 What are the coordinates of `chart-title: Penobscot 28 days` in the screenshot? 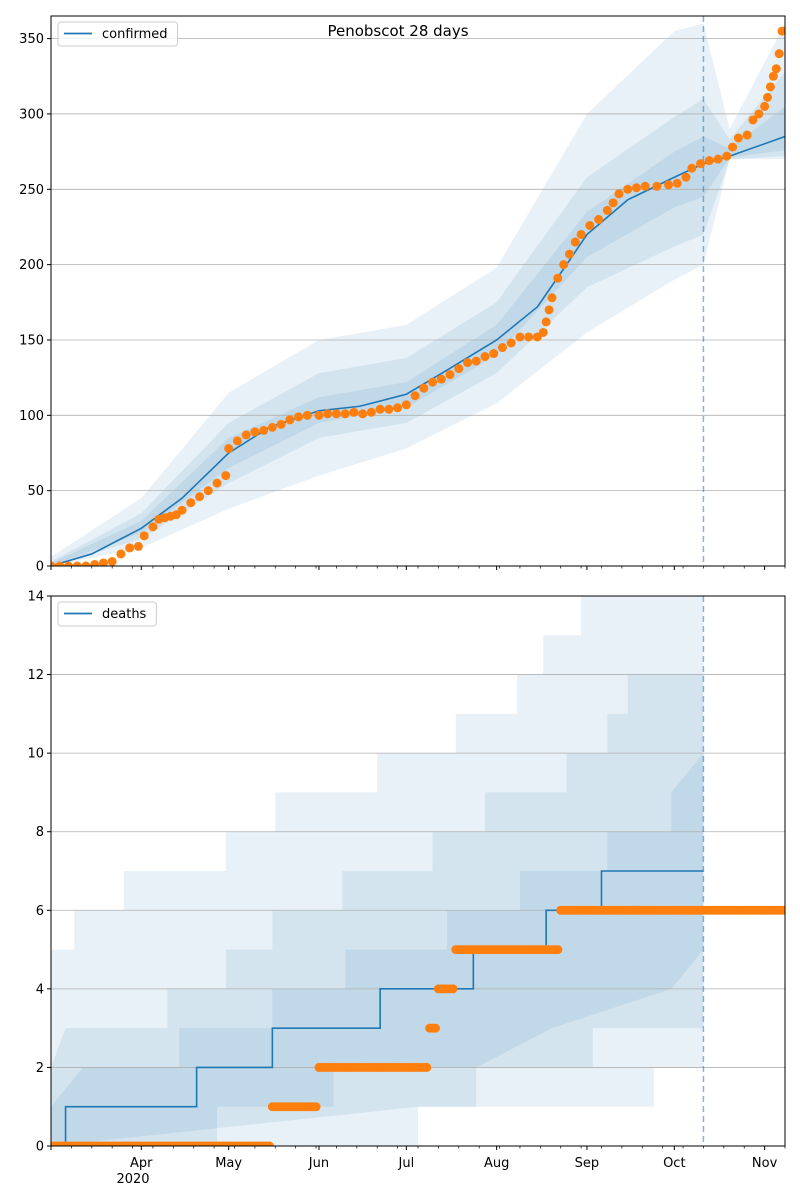 It's located at (397, 31).